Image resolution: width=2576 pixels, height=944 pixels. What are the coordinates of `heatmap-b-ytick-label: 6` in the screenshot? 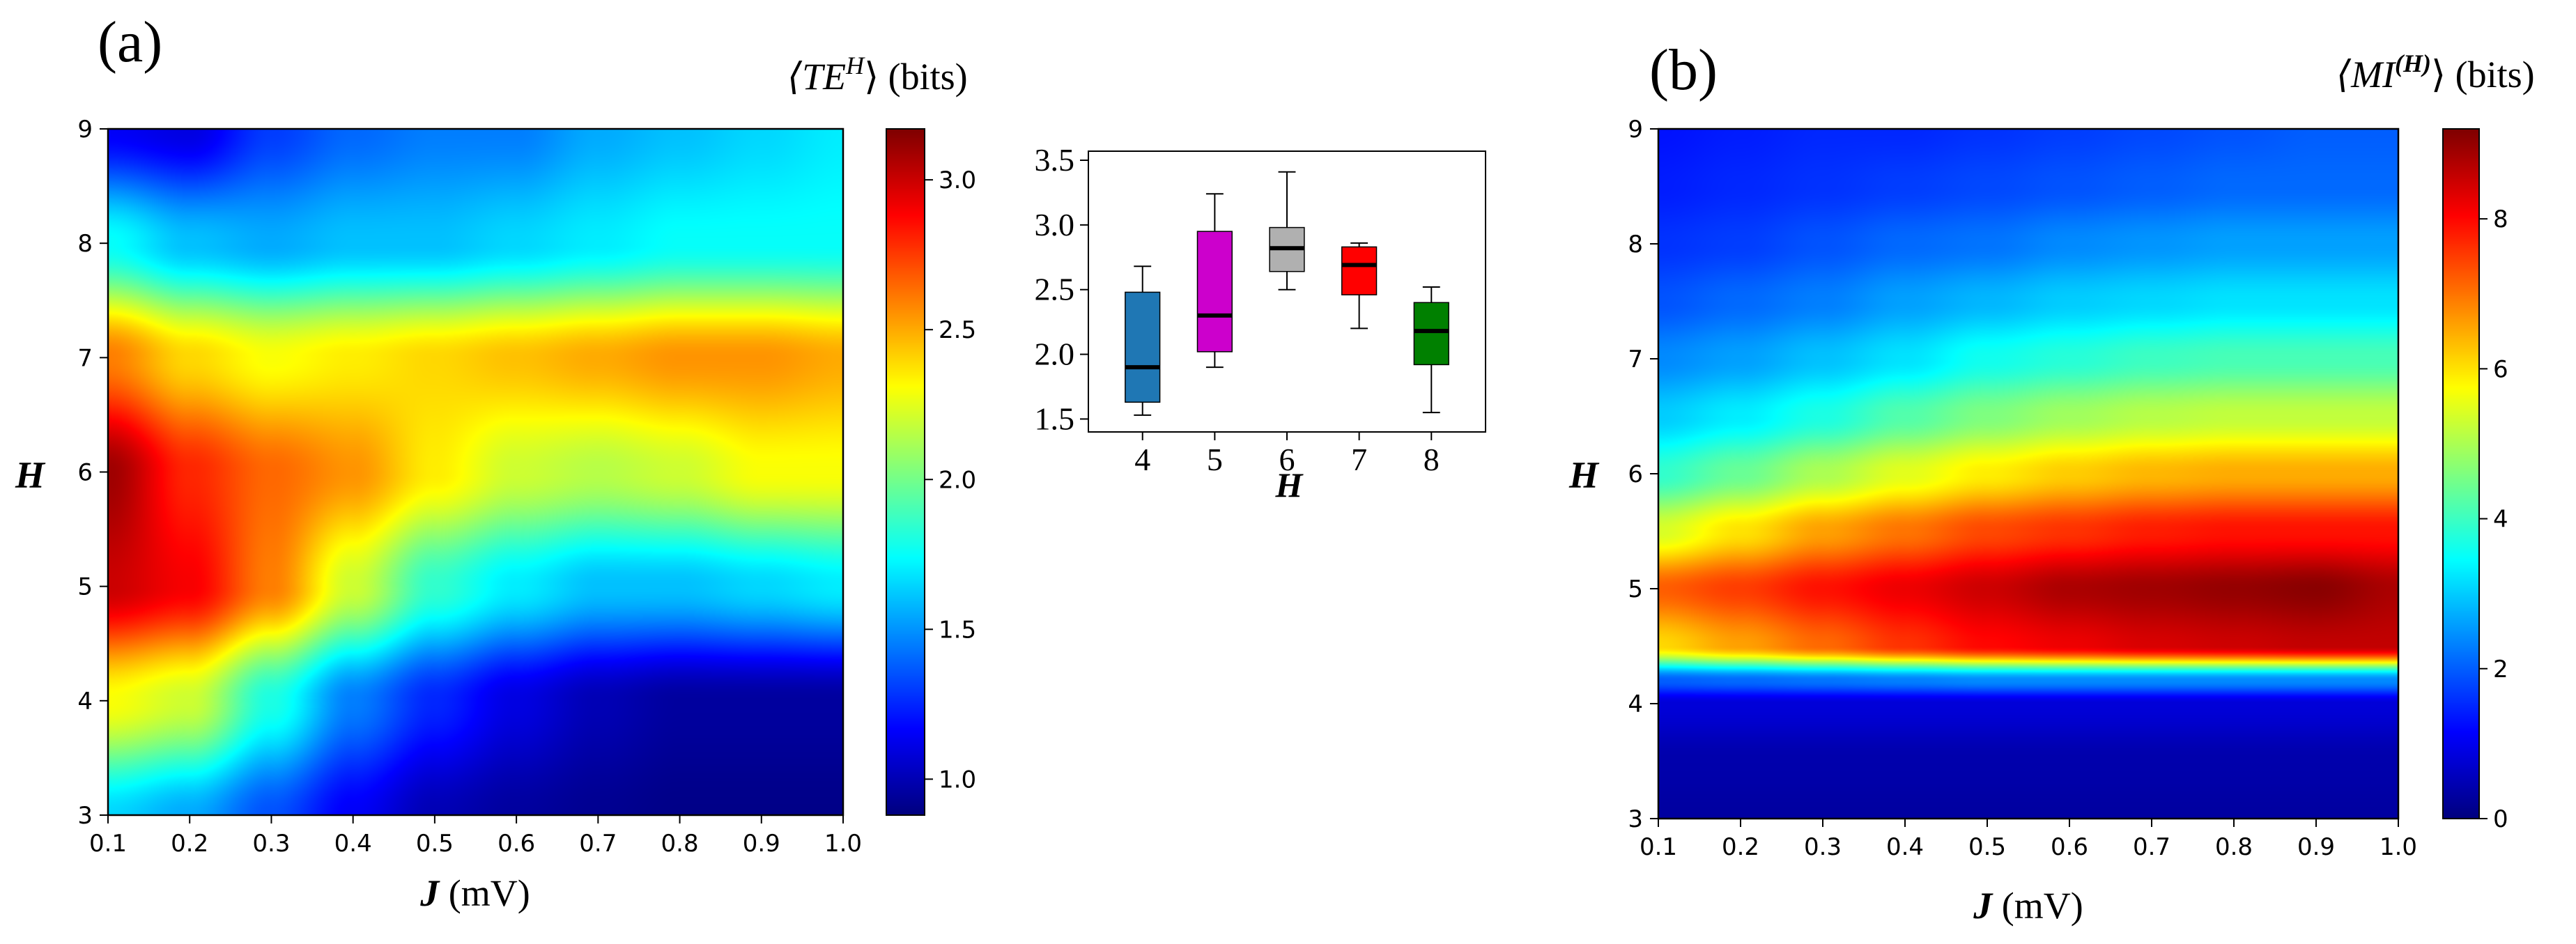 It's located at (1635, 474).